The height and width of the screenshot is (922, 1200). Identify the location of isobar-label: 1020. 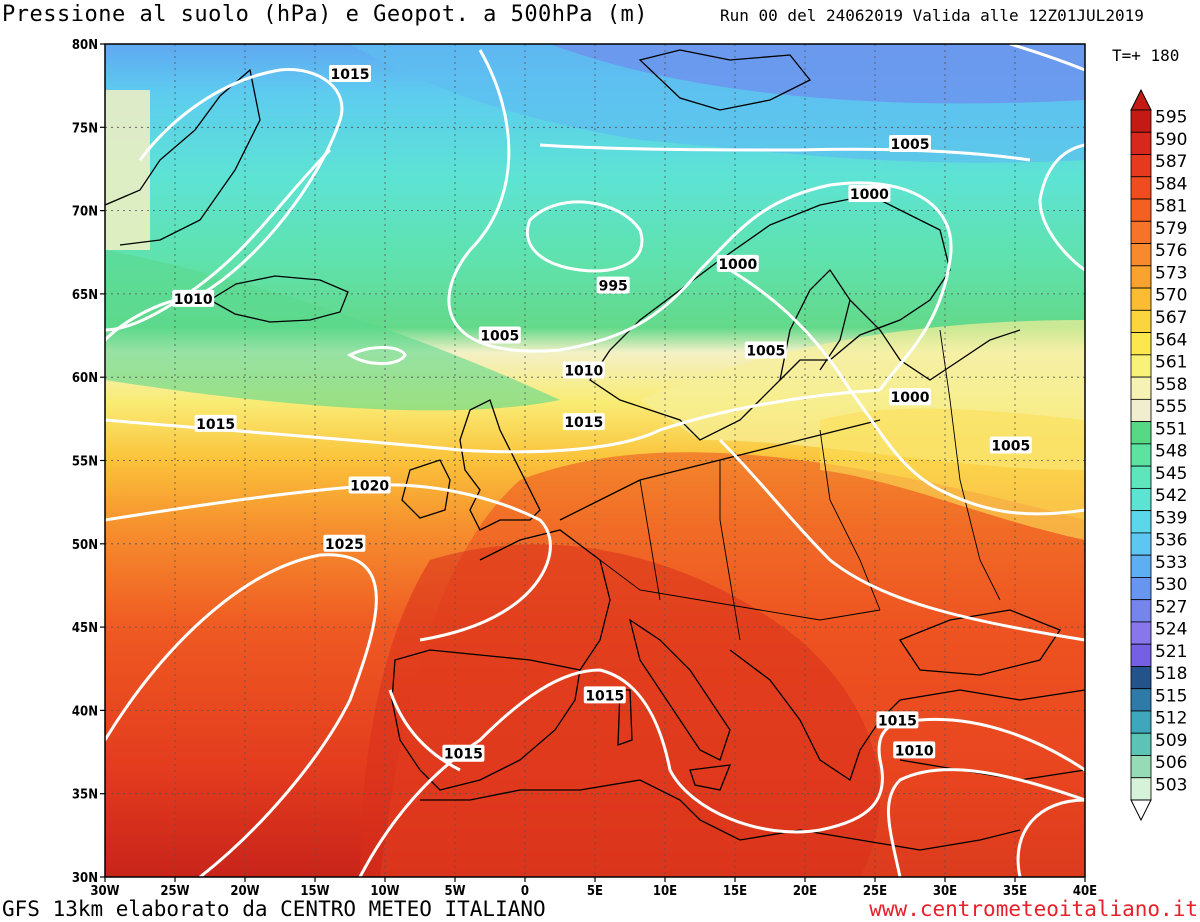
(369, 486).